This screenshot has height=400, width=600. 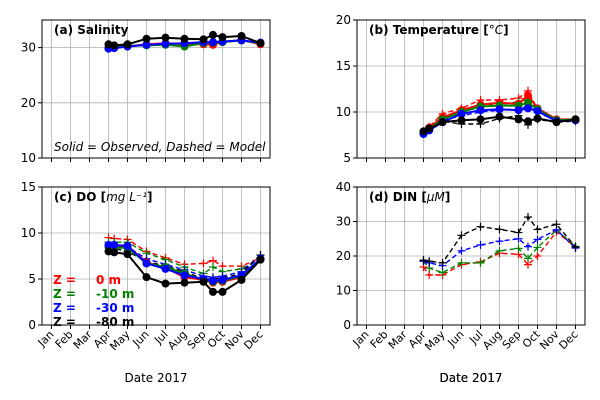 What do you see at coordinates (429, 30) in the screenshot?
I see `panel-title-prefix: (b) Temperature [` at bounding box center [429, 30].